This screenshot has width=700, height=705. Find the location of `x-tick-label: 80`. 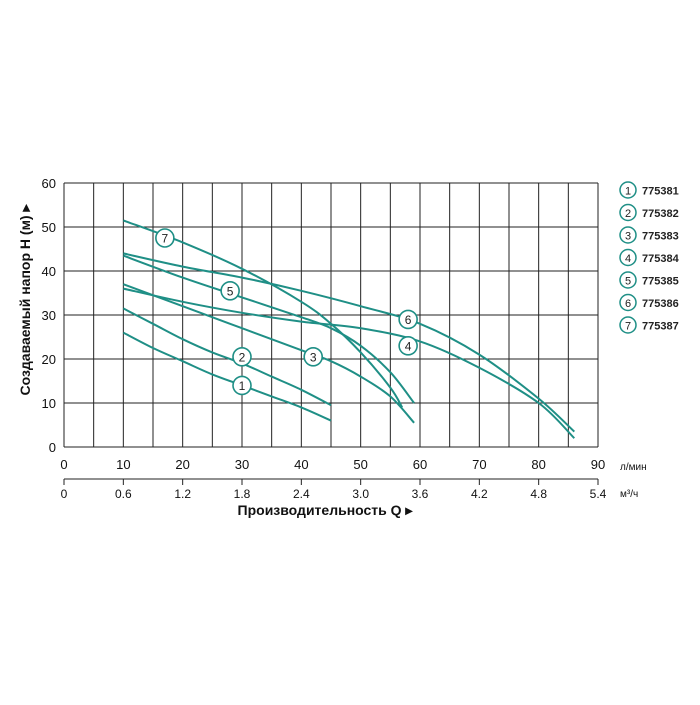

x-tick-label: 80 is located at coordinates (538, 464).